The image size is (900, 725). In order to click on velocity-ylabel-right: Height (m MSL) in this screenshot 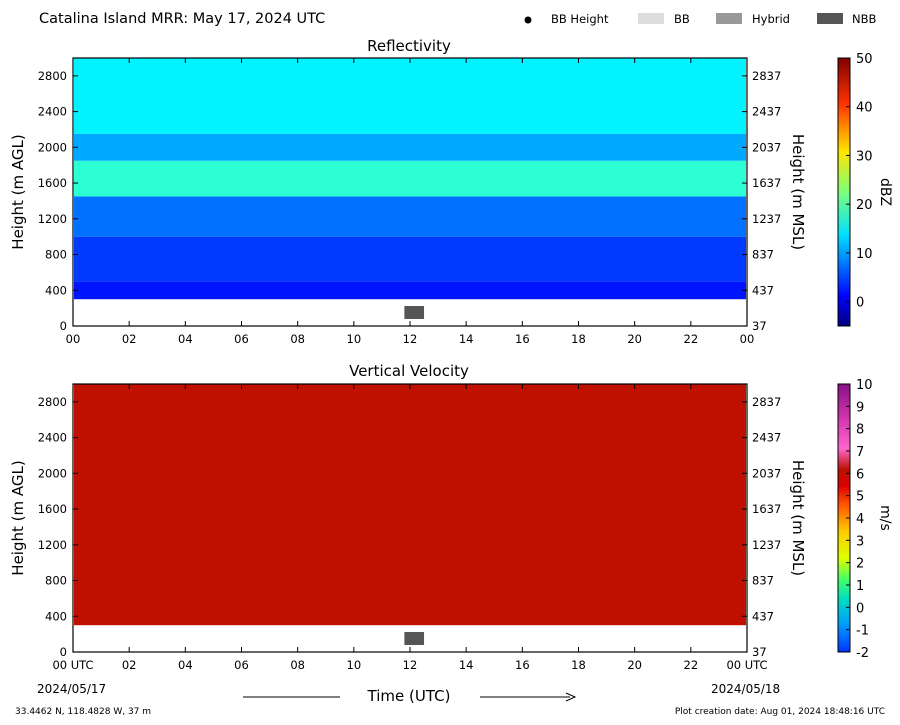, I will do `click(798, 518)`.